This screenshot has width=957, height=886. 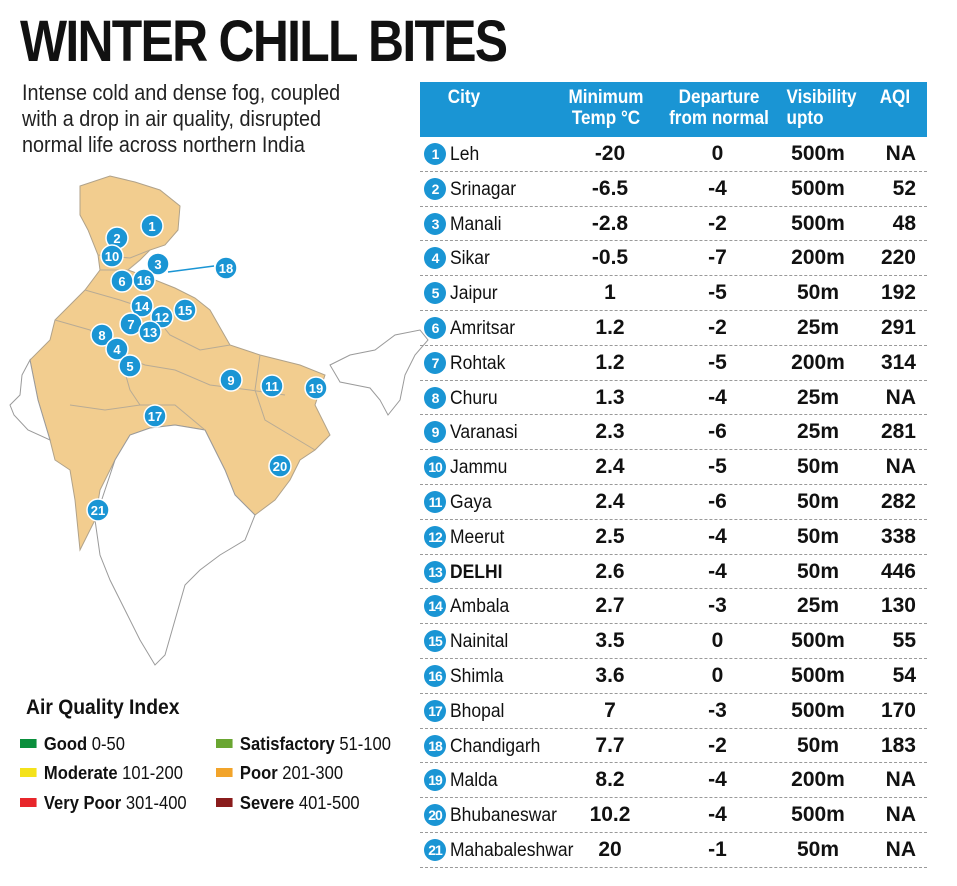 What do you see at coordinates (130, 324) in the screenshot?
I see `svg-text: 7` at bounding box center [130, 324].